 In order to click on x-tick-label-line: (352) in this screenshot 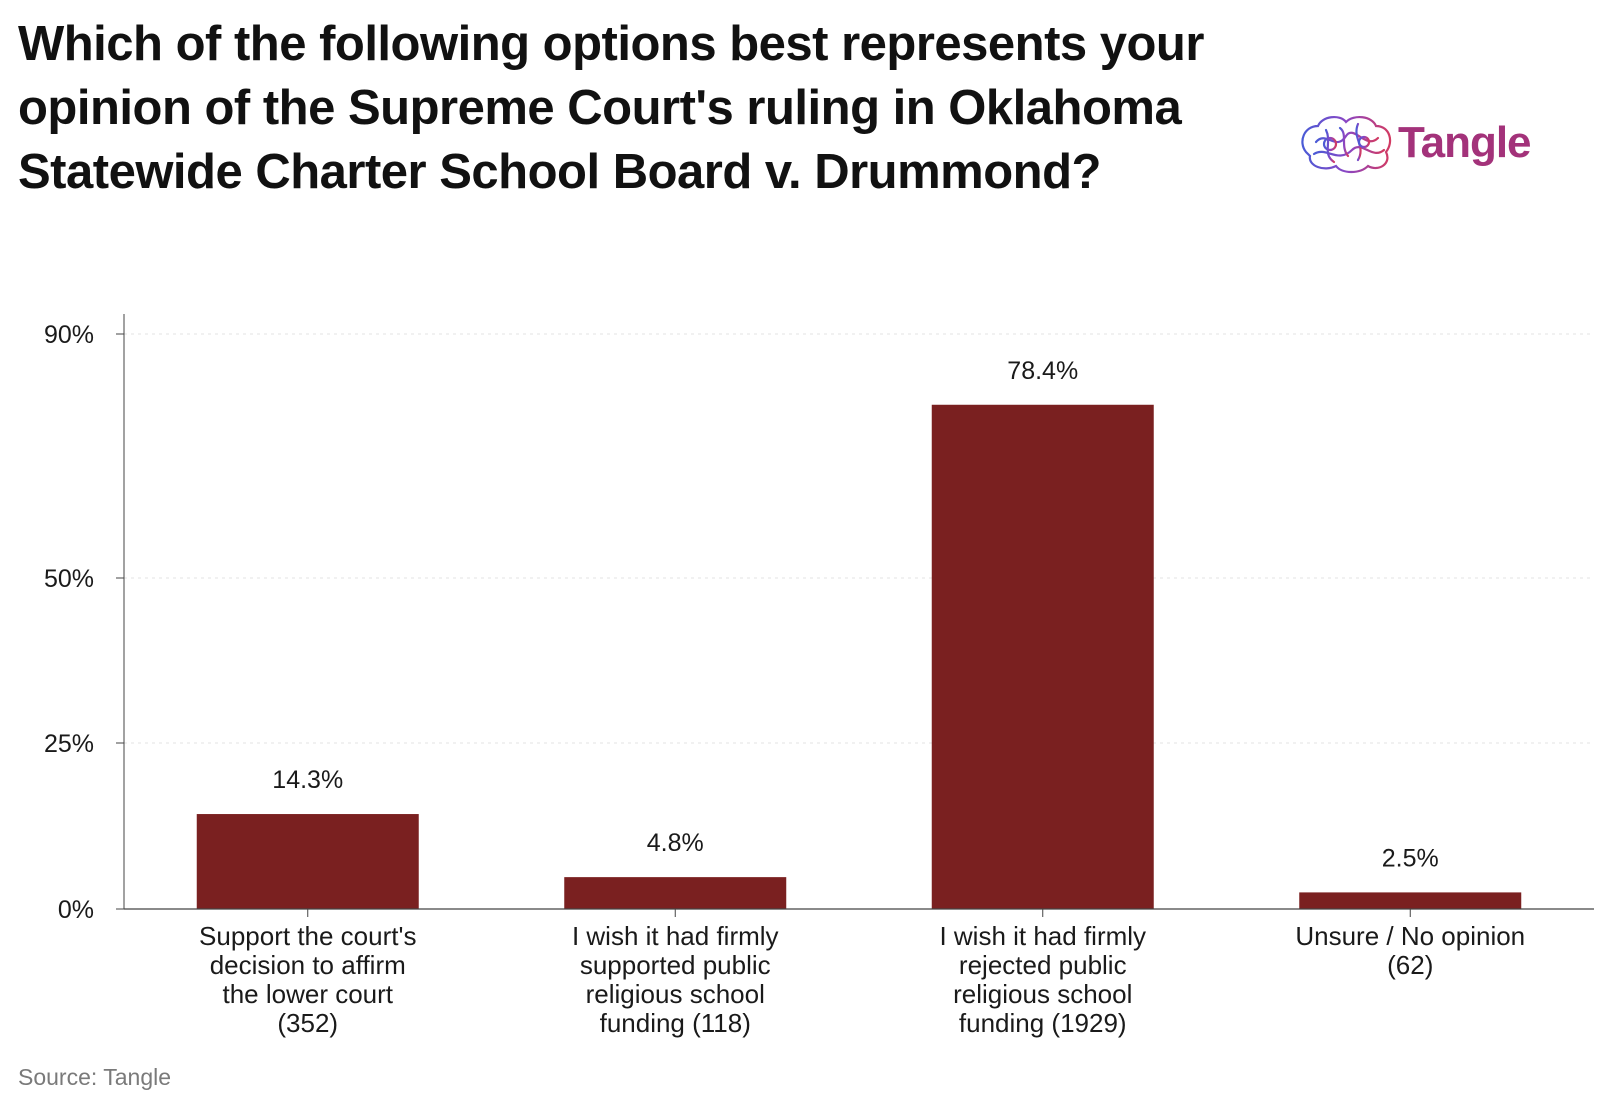, I will do `click(307, 1023)`.